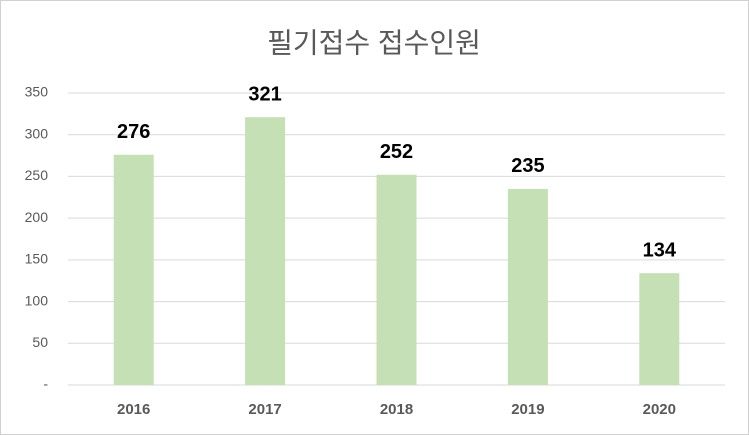 Image resolution: width=749 pixels, height=435 pixels. Describe the element at coordinates (374, 42) in the screenshot. I see `chart-title: 필기접수 접수인원` at that location.